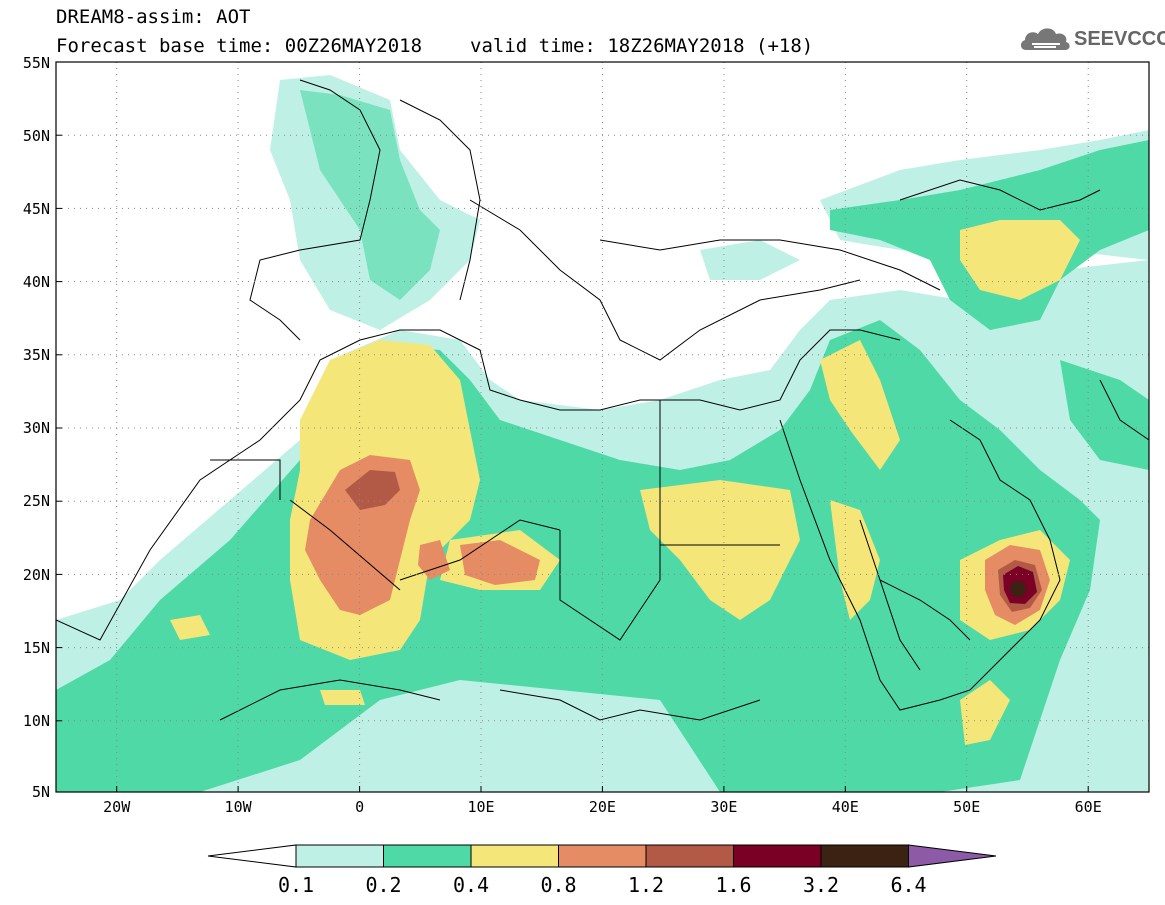 Image resolution: width=1165 pixels, height=905 pixels. What do you see at coordinates (36, 501) in the screenshot?
I see `lat-label: 25N` at bounding box center [36, 501].